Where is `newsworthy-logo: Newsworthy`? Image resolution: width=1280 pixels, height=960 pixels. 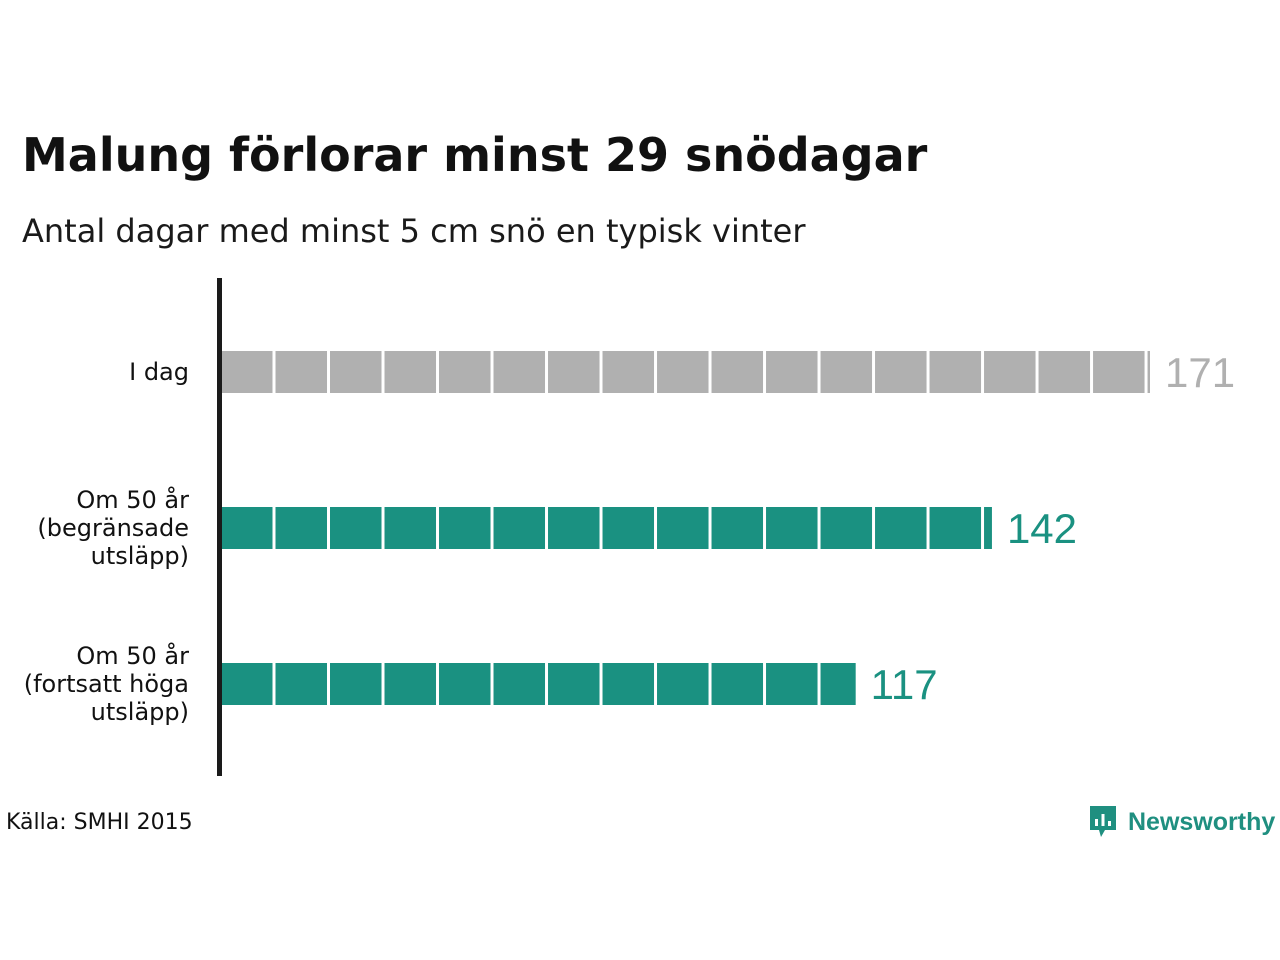
newsworthy-logo: Newsworthy is located at coordinates (1181, 822).